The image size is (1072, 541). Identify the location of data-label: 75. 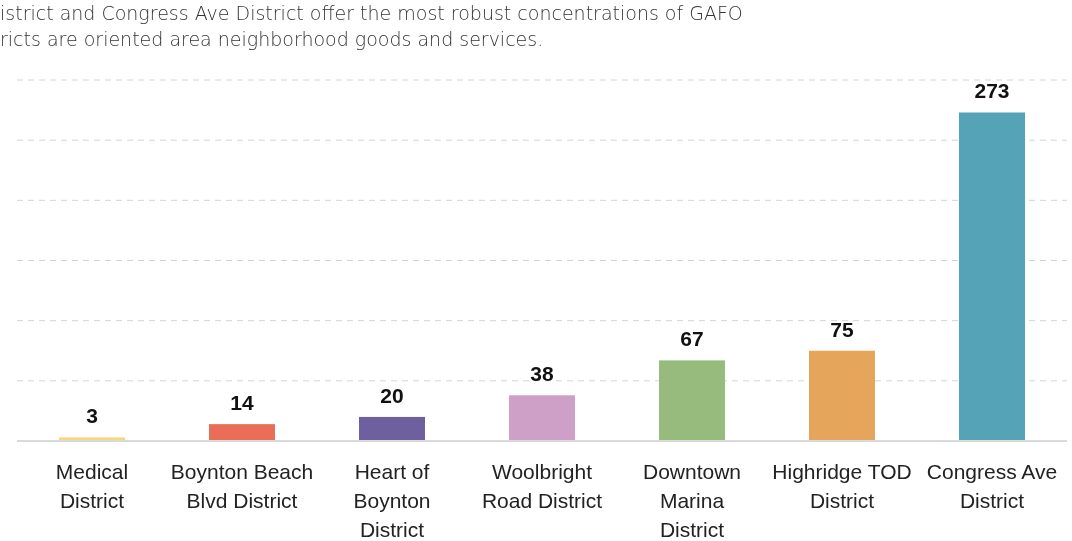
(842, 329).